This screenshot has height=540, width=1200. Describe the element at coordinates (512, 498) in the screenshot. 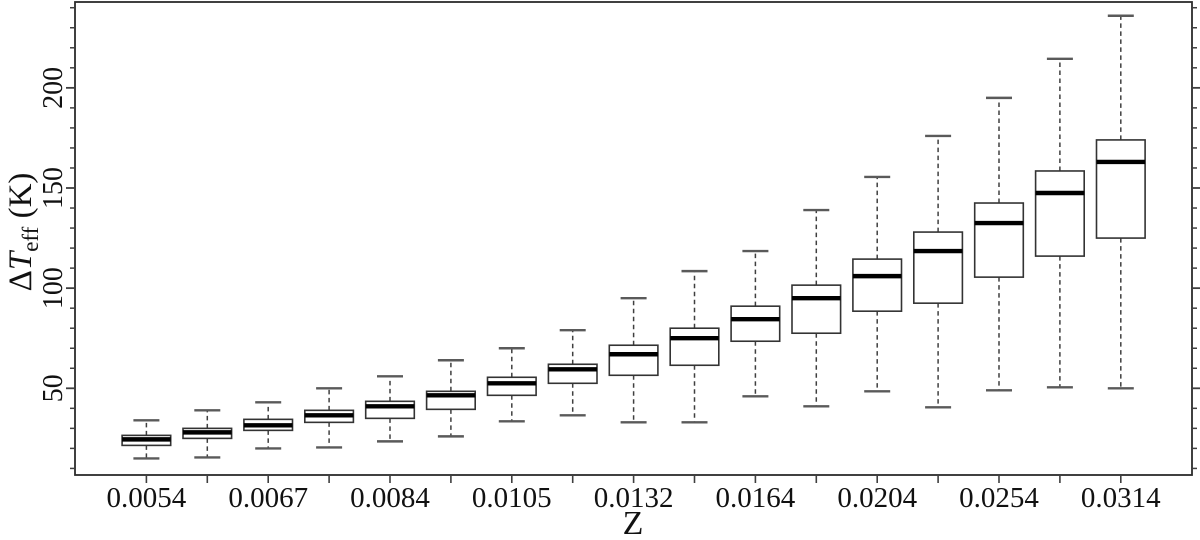

I see `x-tick-label: 0.0105` at that location.